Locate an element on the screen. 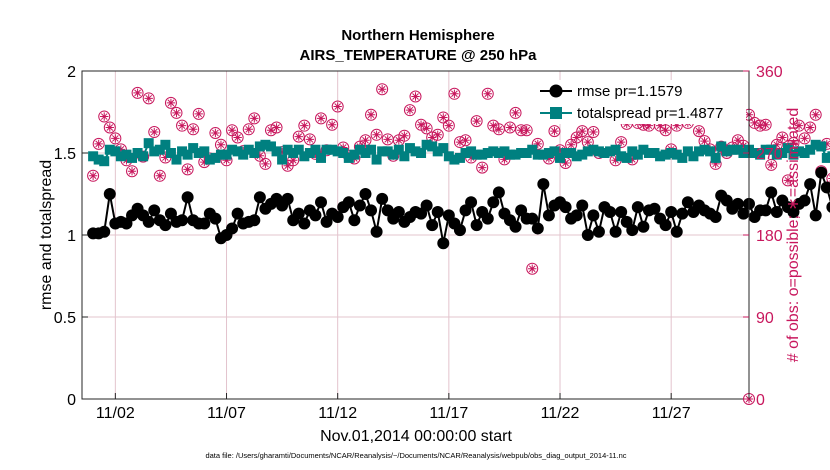 This screenshot has width=830, height=470. x-tick-label-4: 11/22 is located at coordinates (560, 413).